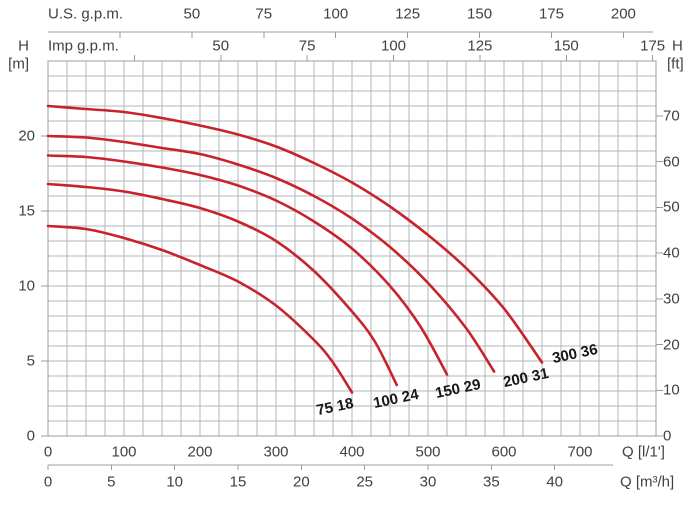 This screenshot has width=700, height=509. What do you see at coordinates (276, 452) in the screenshot?
I see `flow-lmin-tick-label: 300` at bounding box center [276, 452].